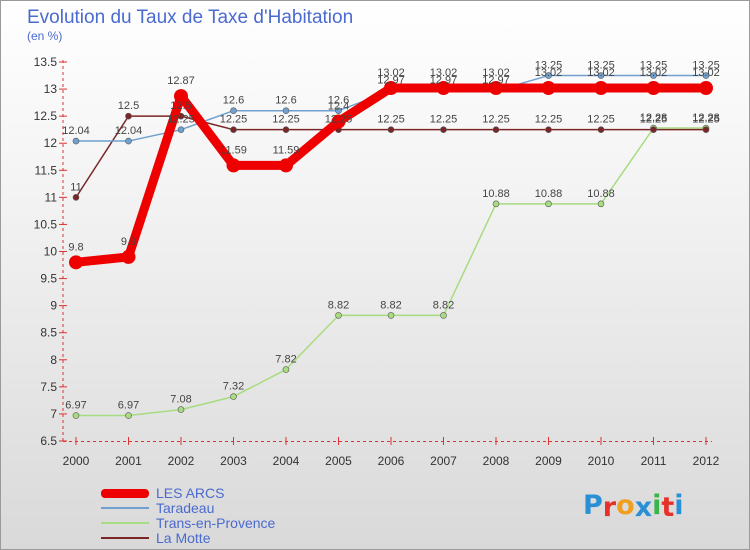 Image resolution: width=750 pixels, height=550 pixels. Describe the element at coordinates (75, 247) in the screenshot. I see `data-label: 9.8` at that location.